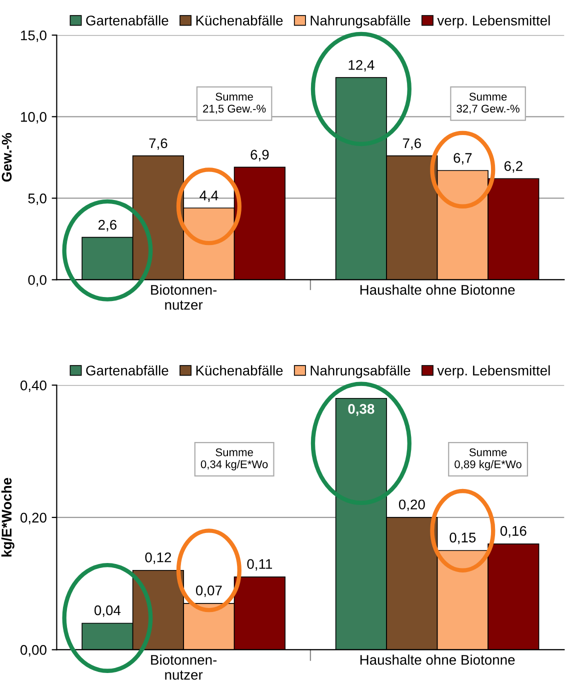  I want to click on y-axis-title: kg/E*Woche, so click(7, 517).